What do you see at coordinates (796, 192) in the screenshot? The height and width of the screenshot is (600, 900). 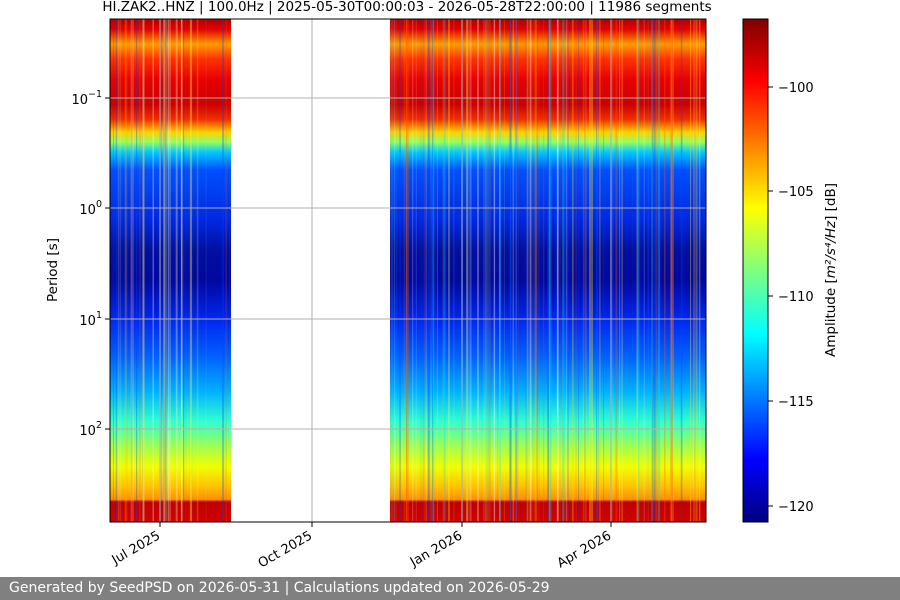 I see `colorbar-tick-label: −105` at bounding box center [796, 192].